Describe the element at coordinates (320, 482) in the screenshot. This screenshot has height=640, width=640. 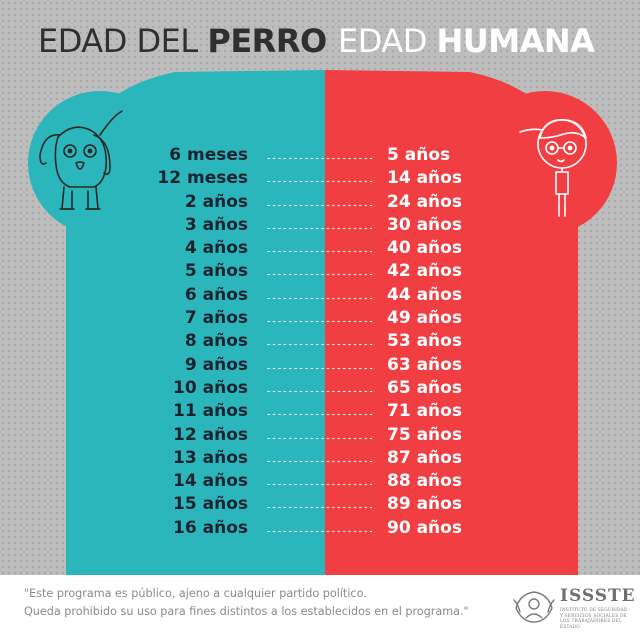
I see `table-row: 14 años 88 años` at that location.